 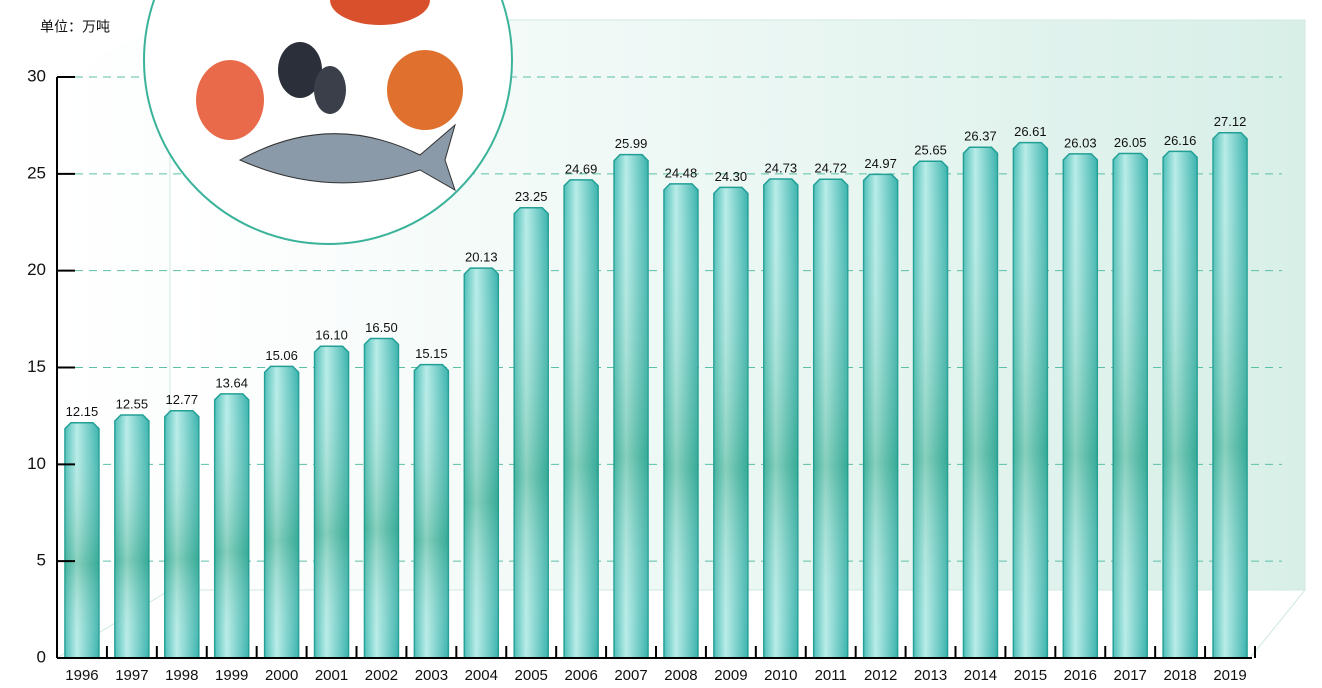 I want to click on value-label: 20.13, so click(x=481, y=257).